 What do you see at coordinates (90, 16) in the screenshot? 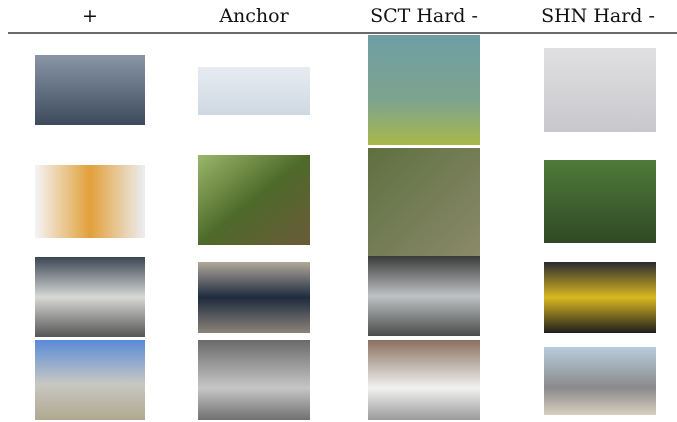
I see `column-header: +` at bounding box center [90, 16].